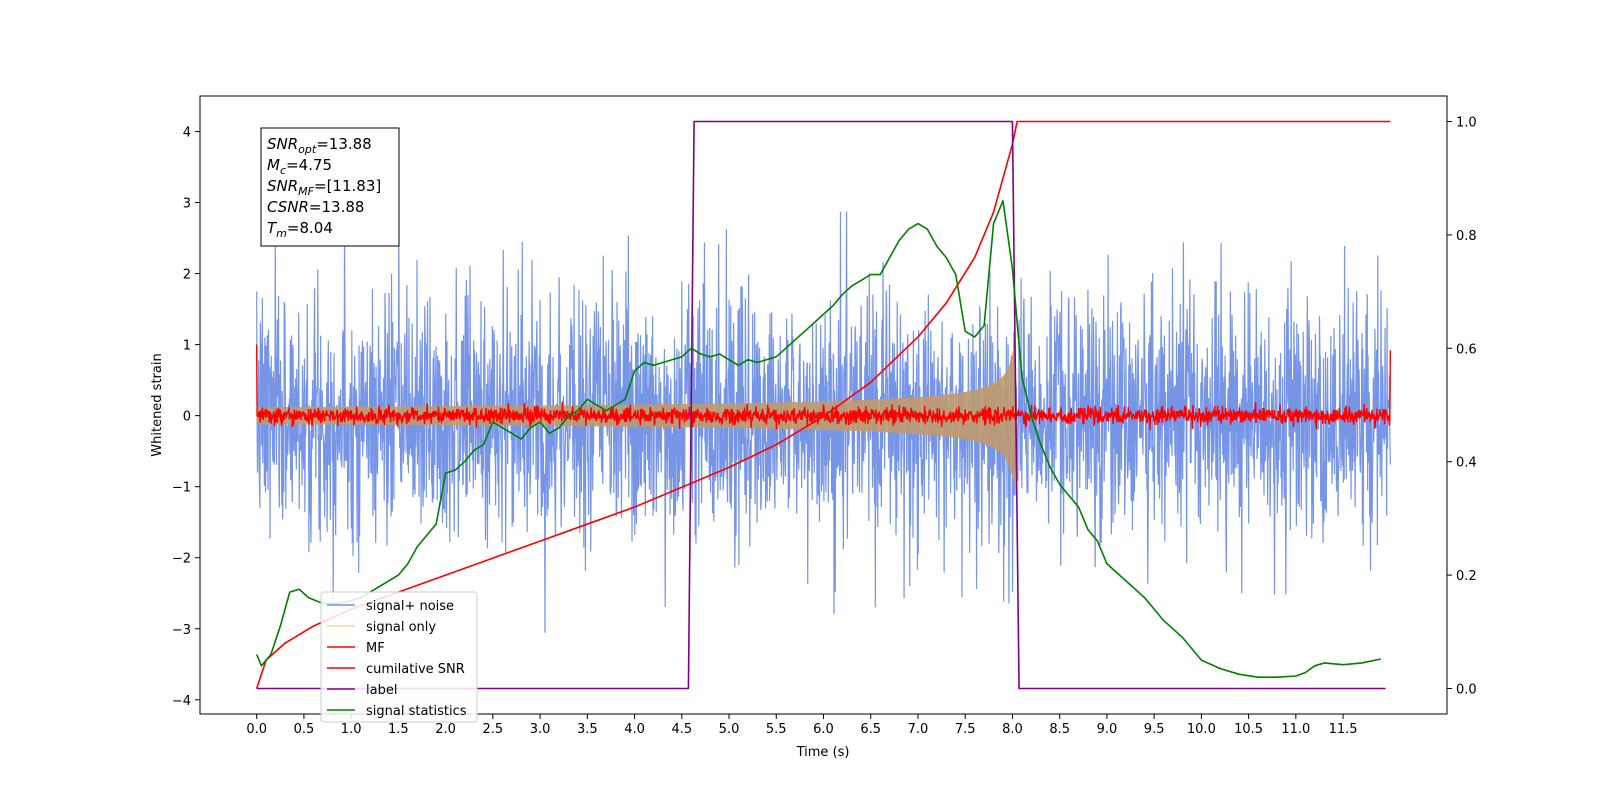 The height and width of the screenshot is (804, 1600). I want to click on x-tick-label: 10.0, so click(1201, 729).